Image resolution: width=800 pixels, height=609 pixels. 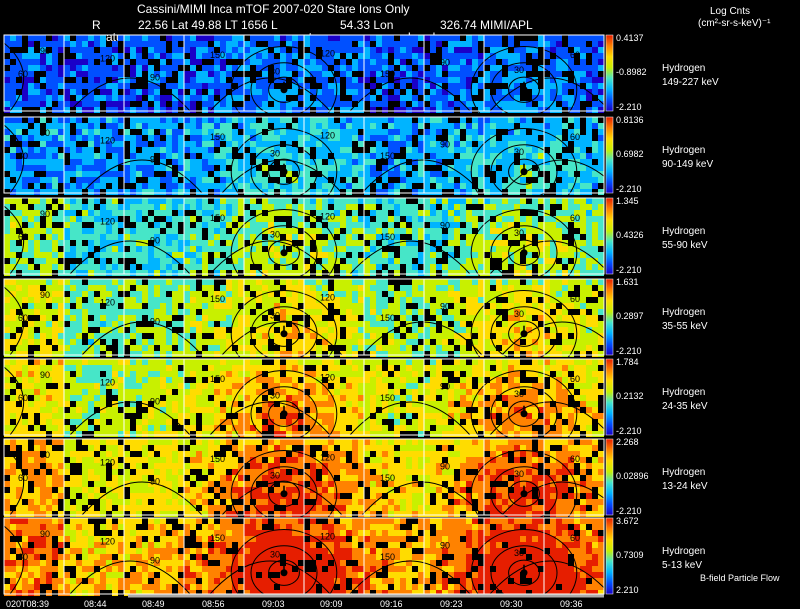 What do you see at coordinates (627, 362) in the screenshot?
I see `colorbar-max-label: 1.784` at bounding box center [627, 362].